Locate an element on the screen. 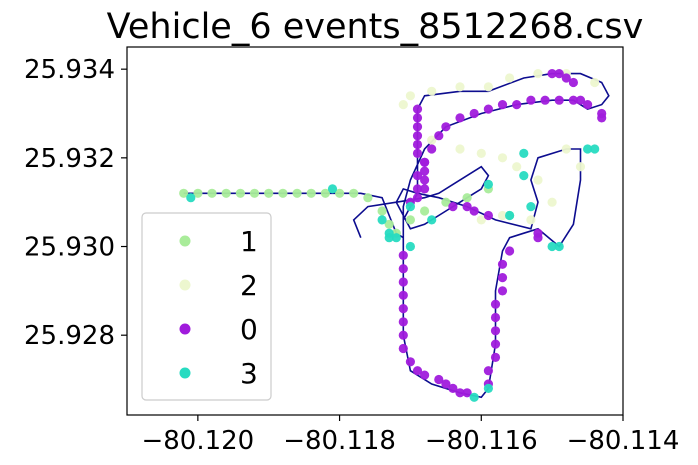 This screenshot has height=465, width=698. legend-label-2: 2 is located at coordinates (249, 285).